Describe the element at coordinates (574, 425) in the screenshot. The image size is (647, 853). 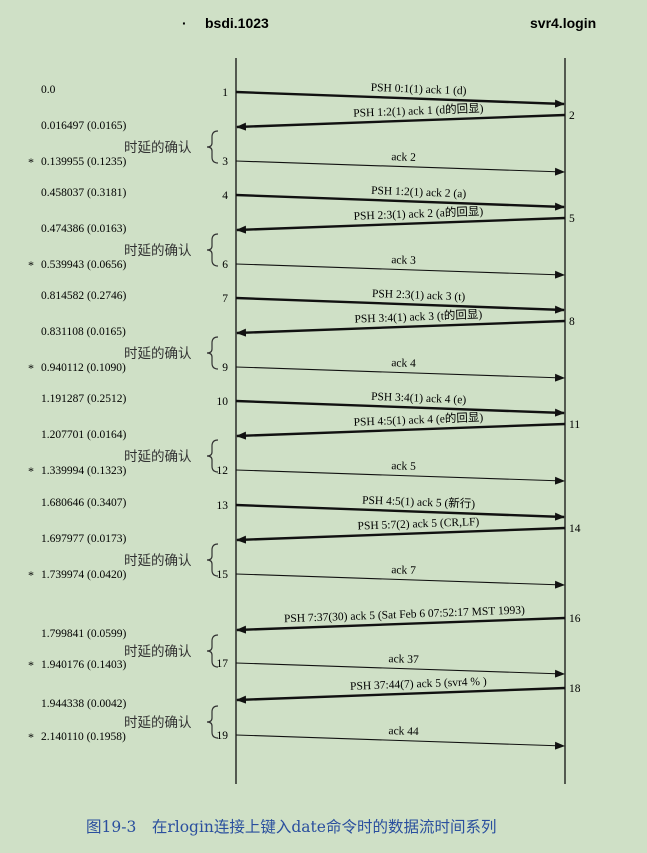
I see `segment-number-11: 11` at that location.